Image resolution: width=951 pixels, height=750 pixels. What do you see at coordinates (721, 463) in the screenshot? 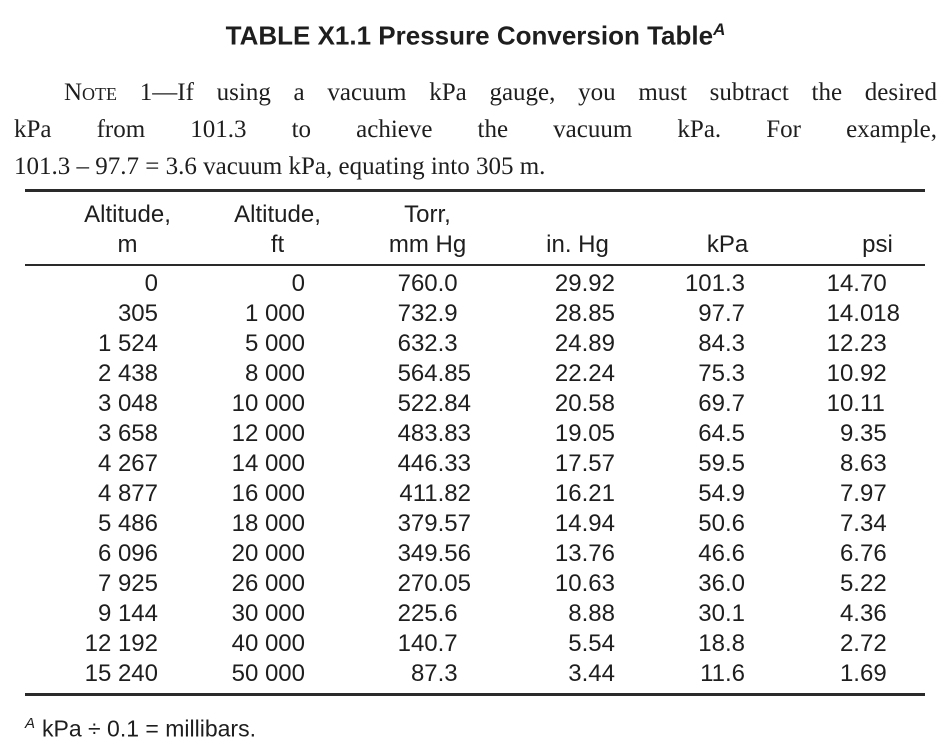
I see `table-cell-kpa: 59.5` at bounding box center [721, 463].